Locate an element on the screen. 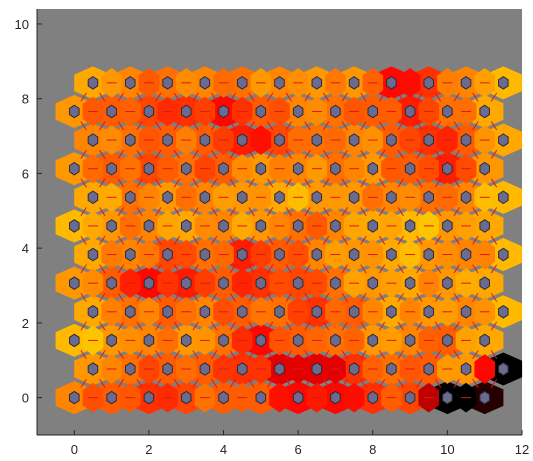 The height and width of the screenshot is (461, 533). y-tick-label: 10 is located at coordinates (22, 24).